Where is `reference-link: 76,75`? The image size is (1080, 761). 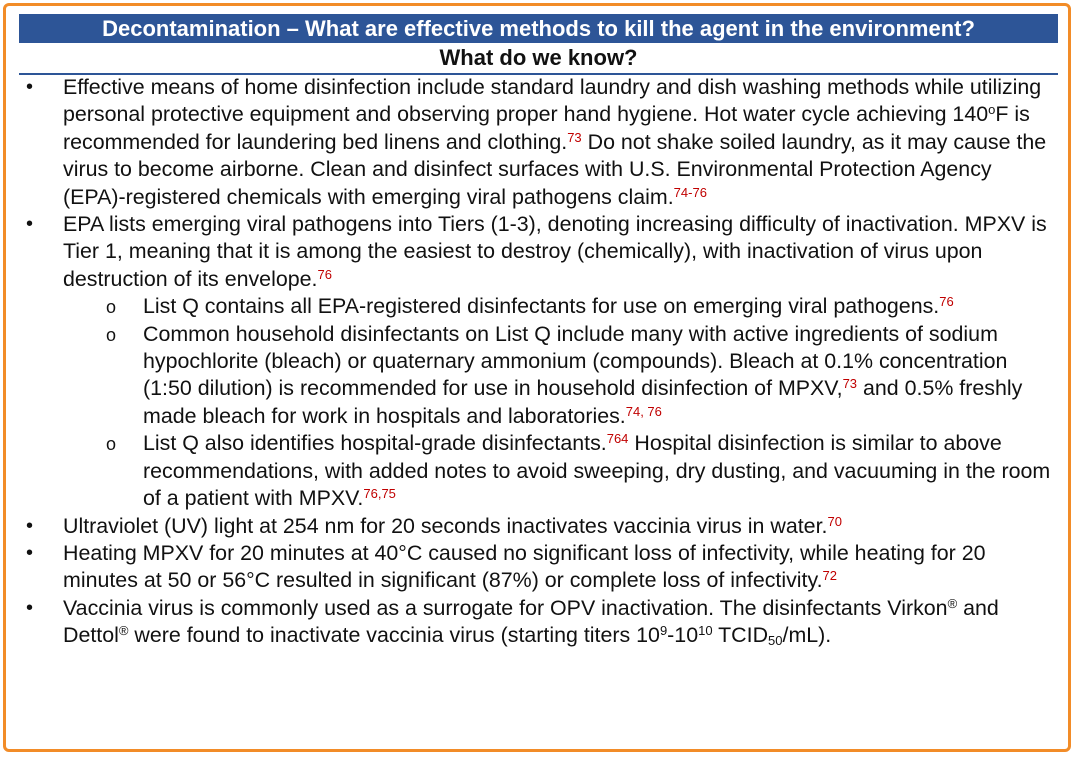 reference-link: 76,75 is located at coordinates (379, 494).